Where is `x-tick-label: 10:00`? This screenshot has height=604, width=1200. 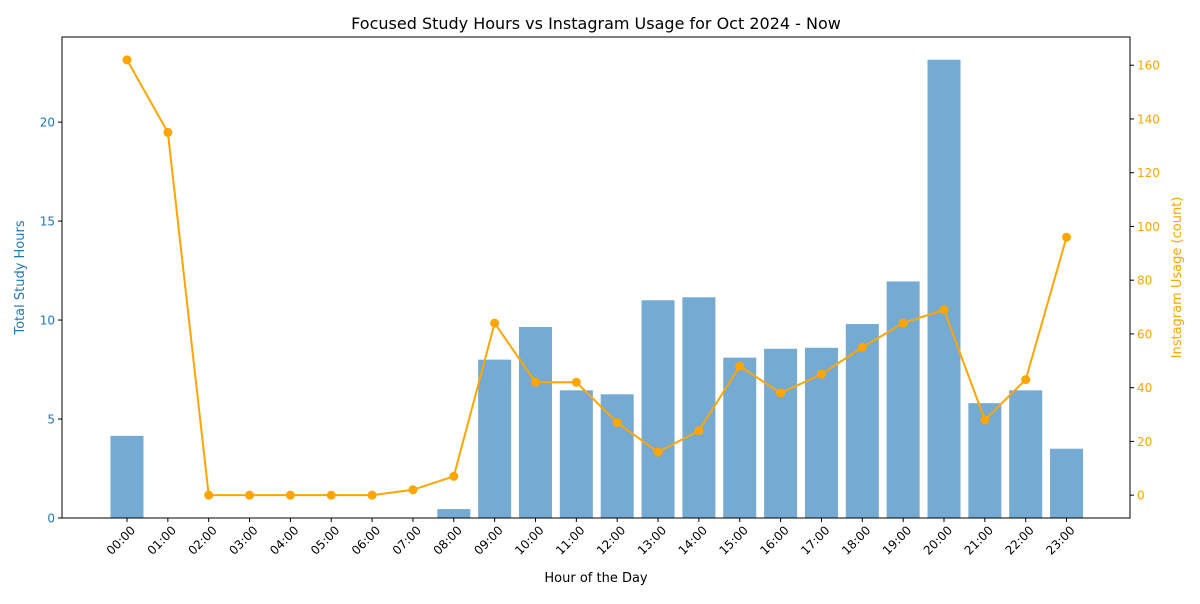 x-tick-label: 10:00 is located at coordinates (529, 540).